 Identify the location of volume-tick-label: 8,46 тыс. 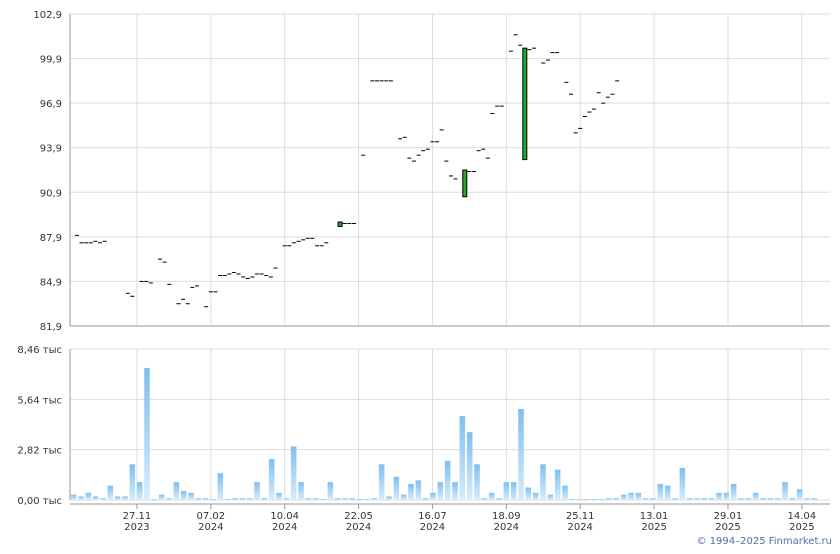
(39, 350).